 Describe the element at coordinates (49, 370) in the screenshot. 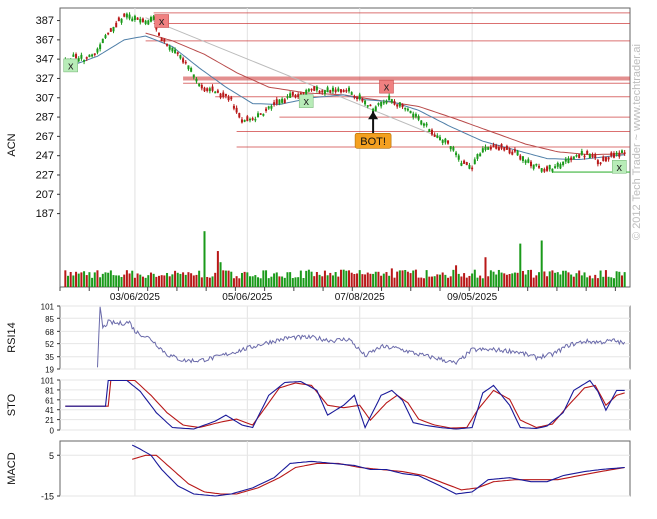

I see `rsi-tick-label: 19` at that location.